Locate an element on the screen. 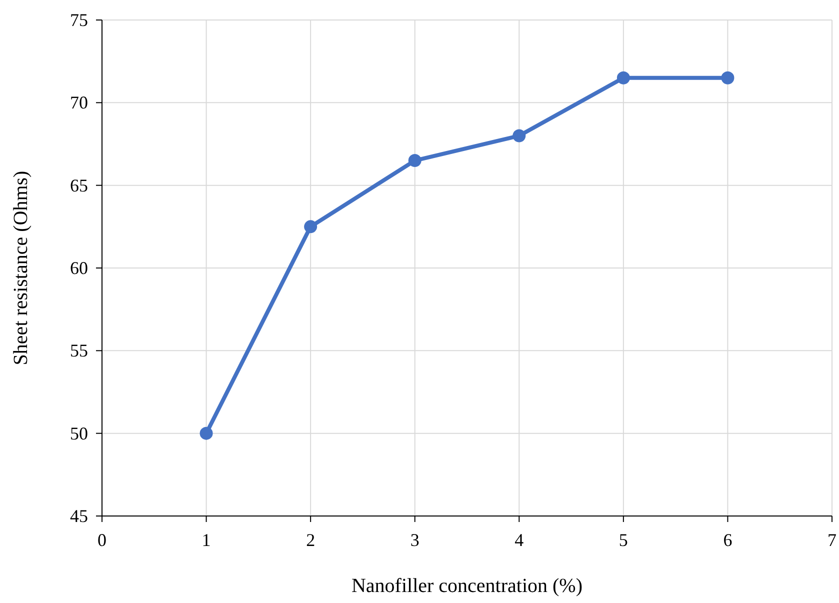 The width and height of the screenshot is (839, 603). y-tick-label: 55 is located at coordinates (79, 350).